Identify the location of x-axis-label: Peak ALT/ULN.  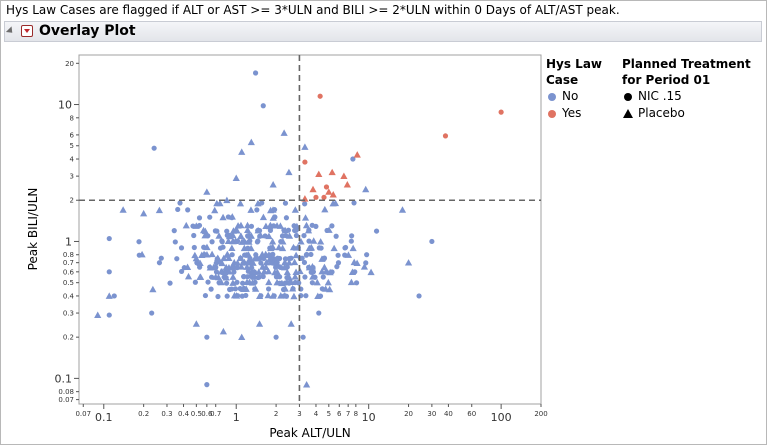
(309, 433).